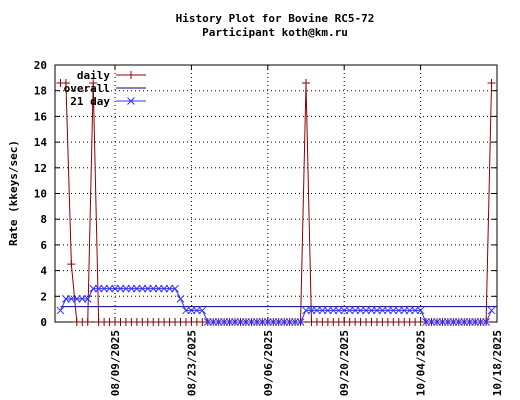 Image resolution: width=520 pixels, height=400 pixels. What do you see at coordinates (40, 91) in the screenshot?
I see `y-tick-label: 18` at bounding box center [40, 91].